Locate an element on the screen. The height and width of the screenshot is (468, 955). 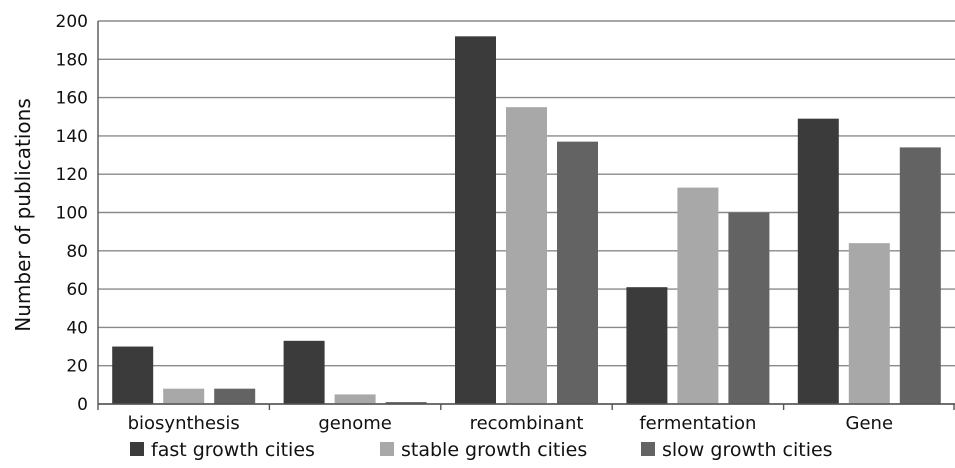
bar-slow-growth-cities-fermentation is located at coordinates (749, 308).